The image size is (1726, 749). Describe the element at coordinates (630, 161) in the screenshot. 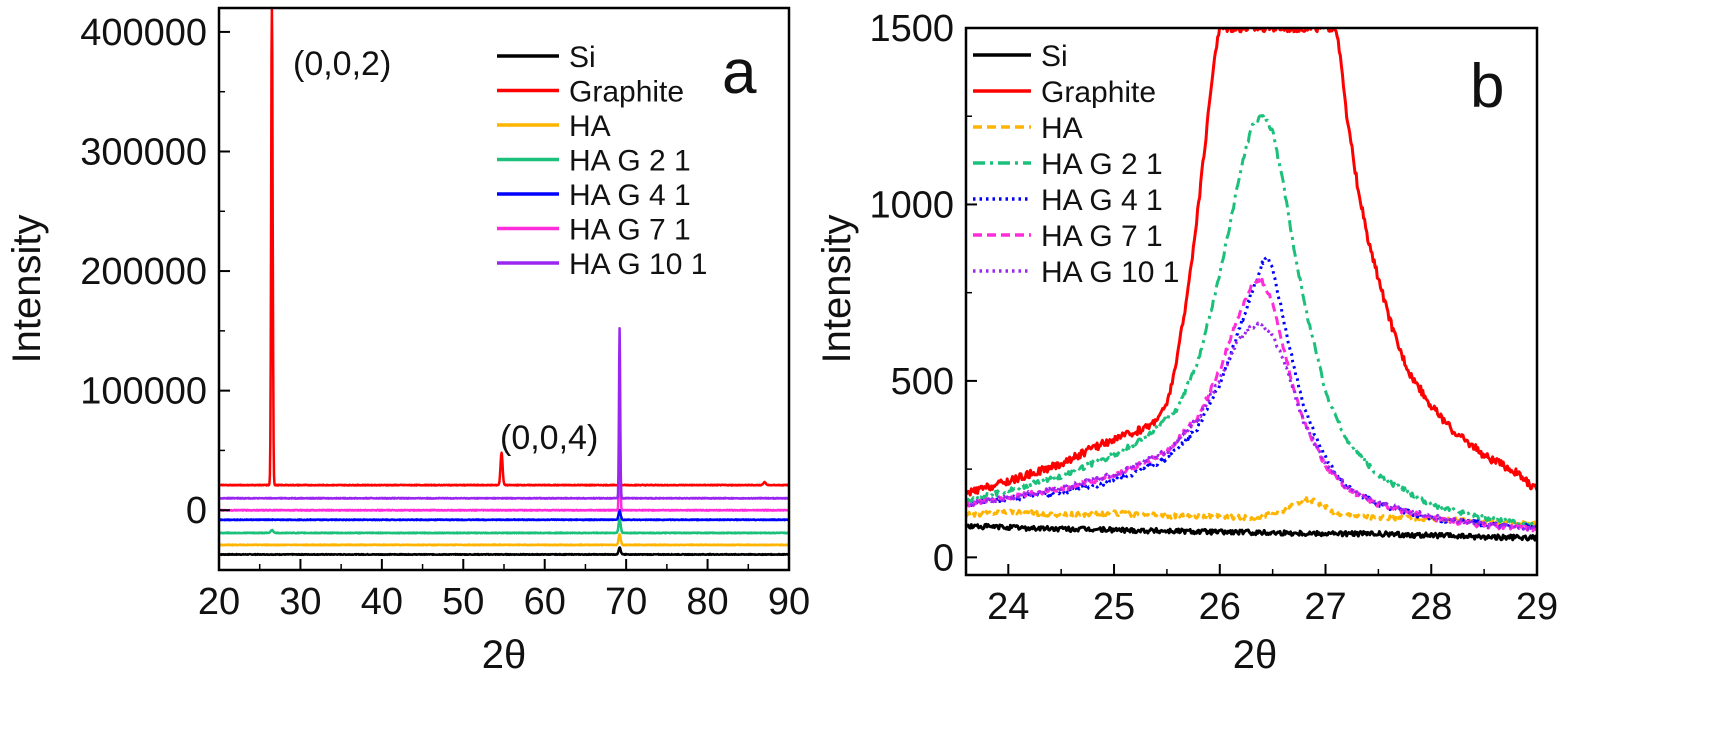

I see `panel-a-legend-label-ha-g-2-1: HA G 2 1` at that location.